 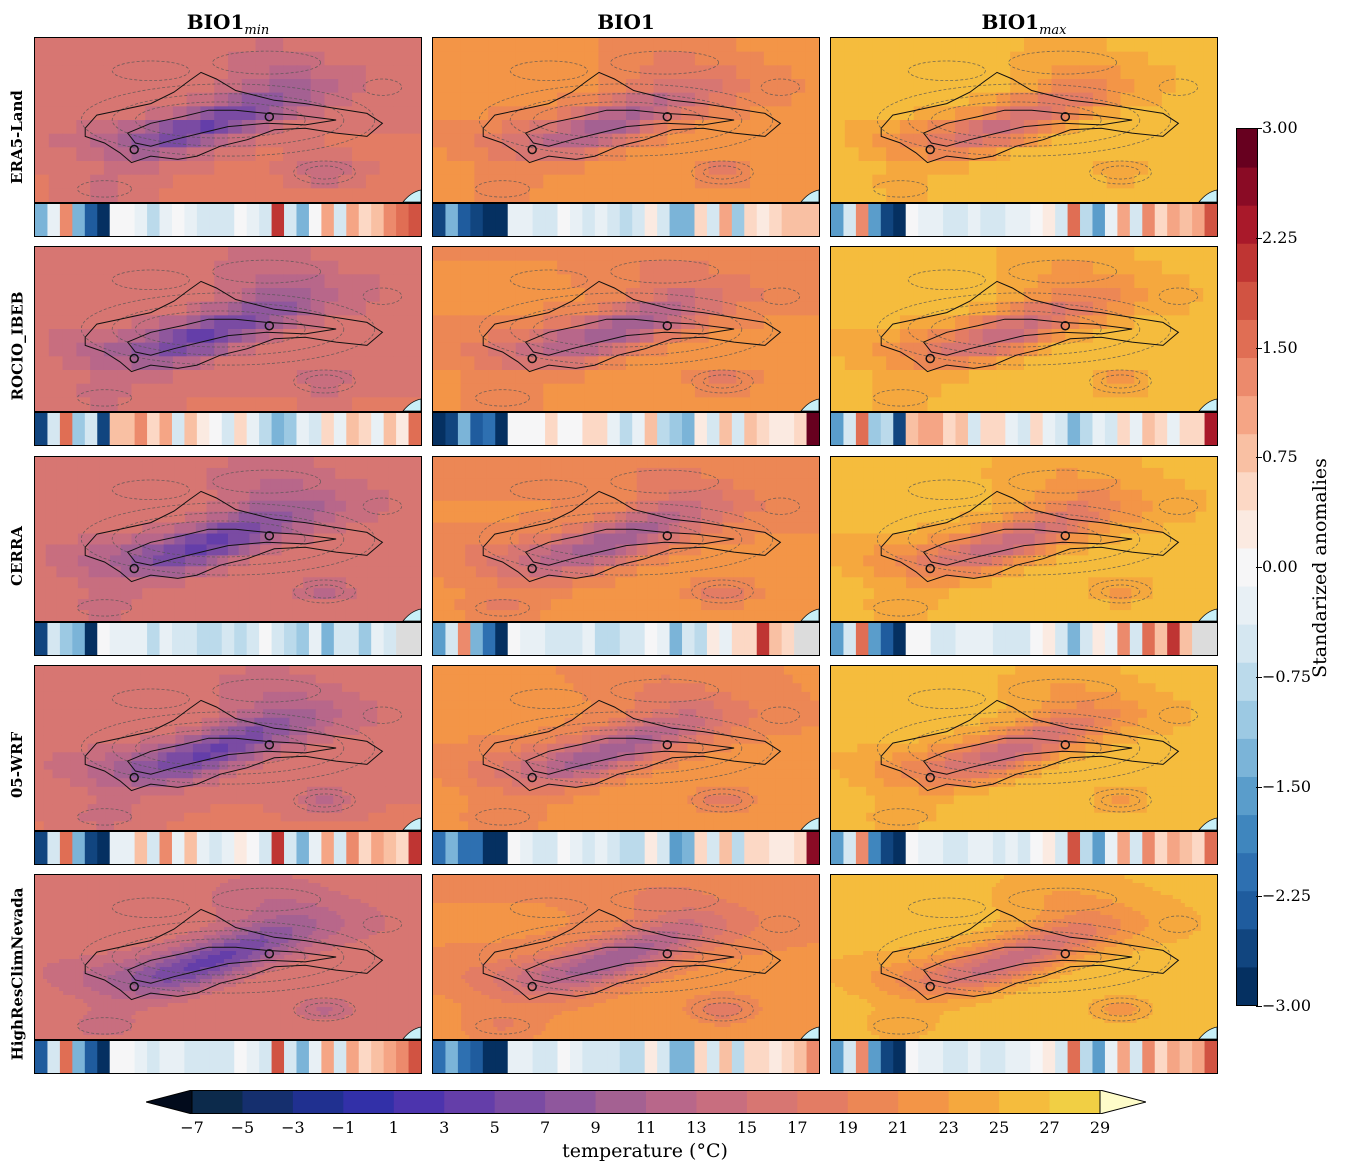 I want to click on row-label: ROCIO_IBEB, so click(x=17, y=346).